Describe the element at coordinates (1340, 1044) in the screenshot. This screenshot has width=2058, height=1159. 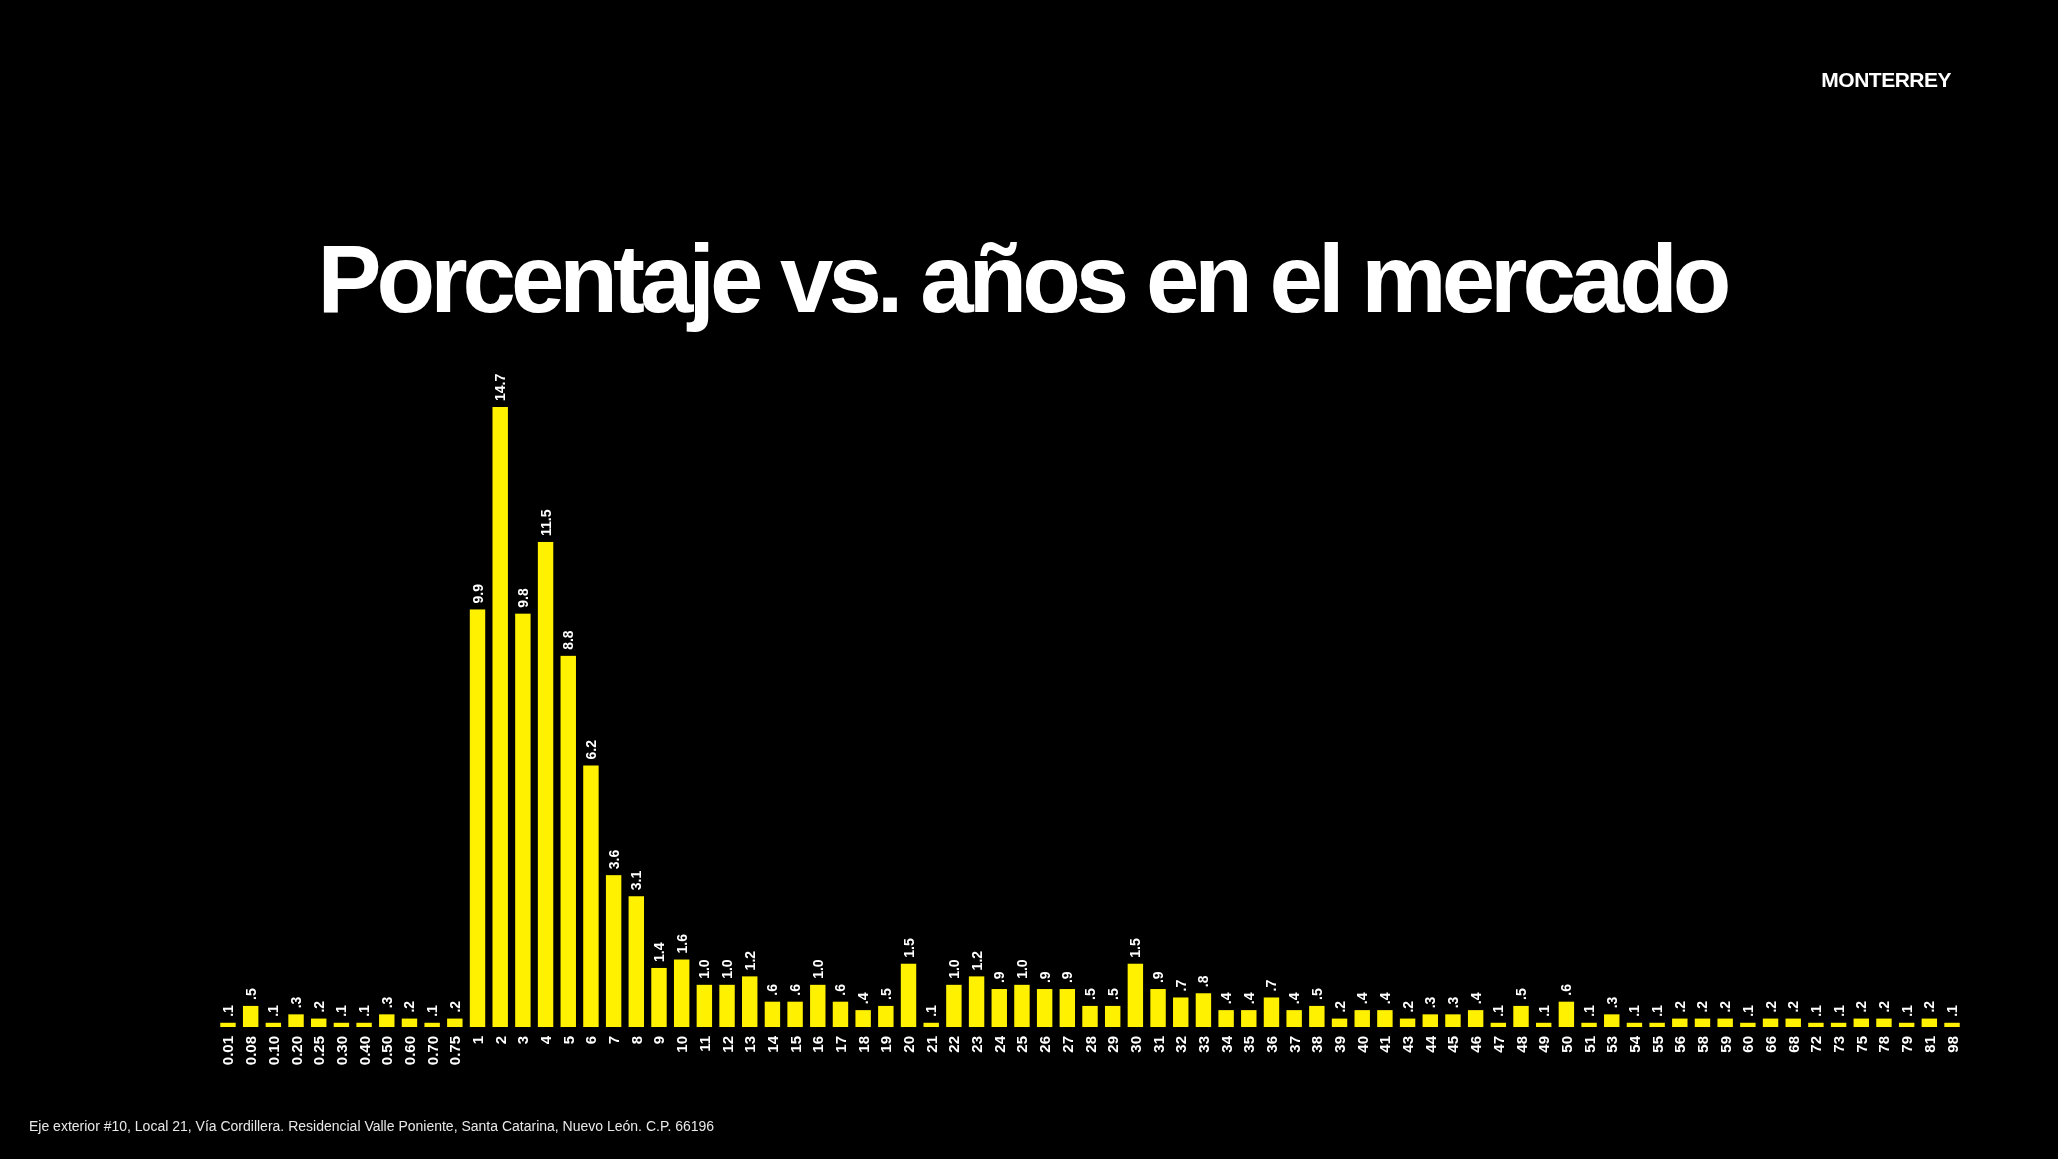
I see `x-tick-label: 39` at that location.